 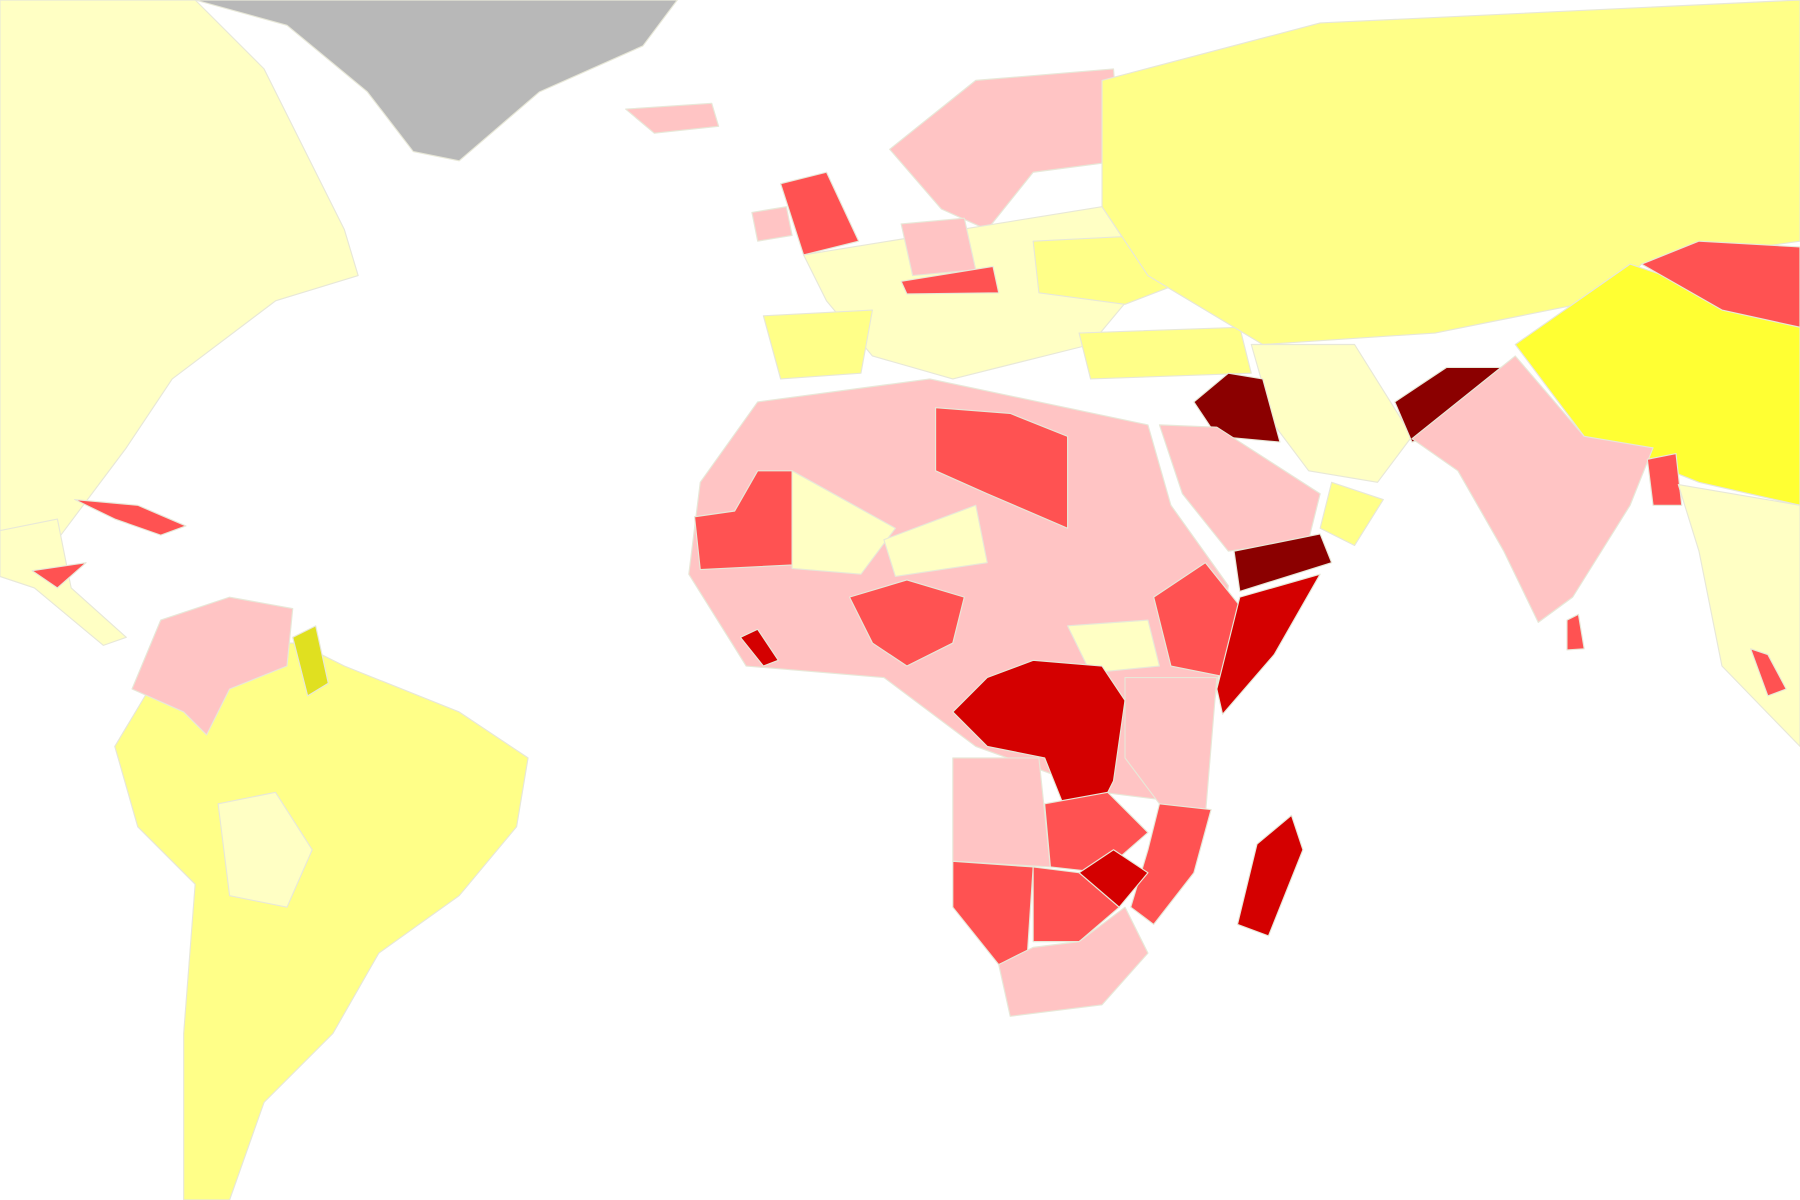 I want to click on somalia, so click(x=1268, y=644).